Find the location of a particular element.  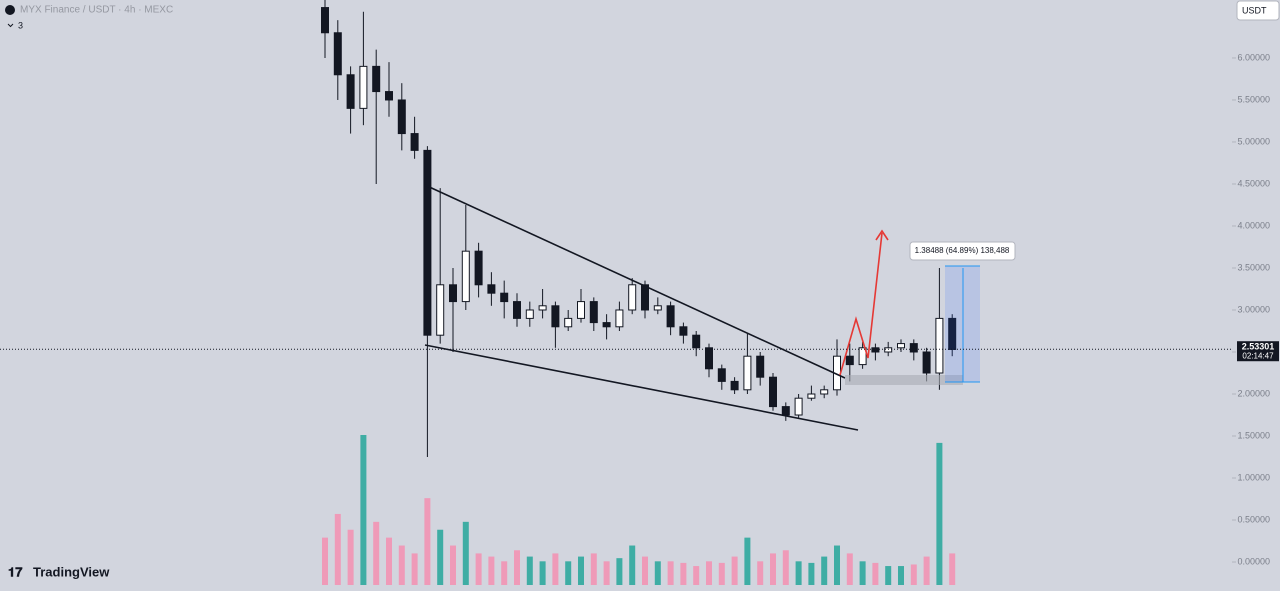

y-tick-label: 0.00000 is located at coordinates (1253, 561).